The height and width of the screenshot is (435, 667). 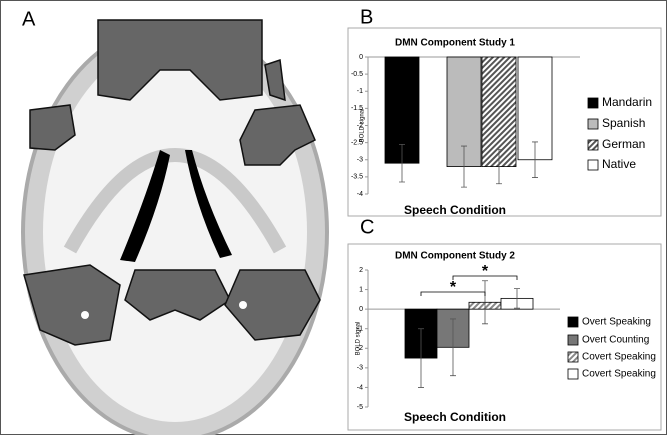 What do you see at coordinates (361, 270) in the screenshot?
I see `y-tick-label: 2` at bounding box center [361, 270].